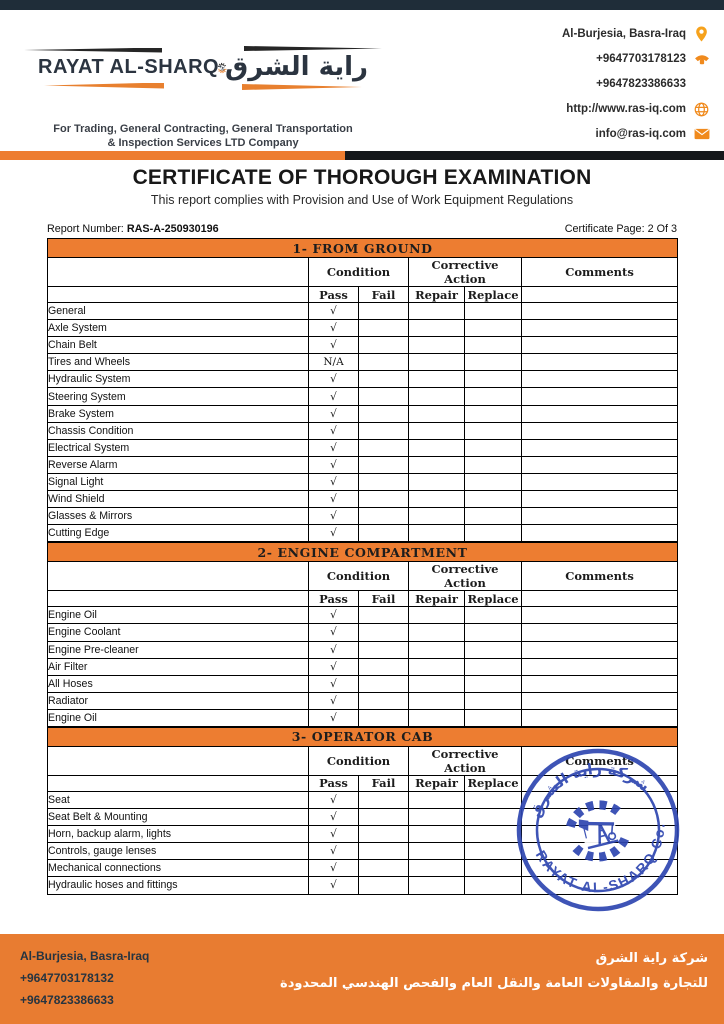  I want to click on table-row: Mechanical connections √, so click(363, 868).